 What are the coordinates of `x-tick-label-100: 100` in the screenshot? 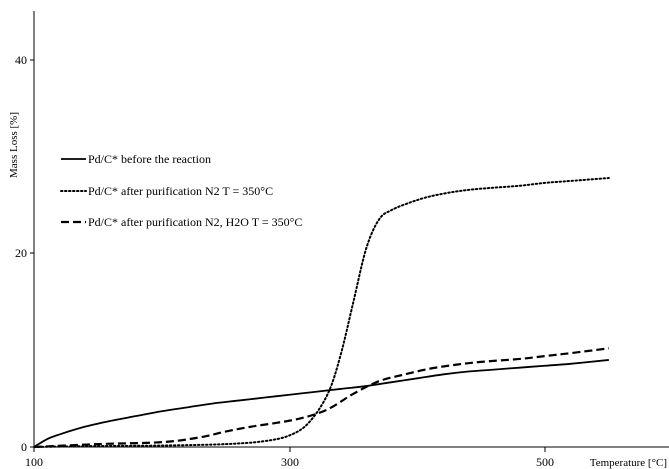 It's located at (34, 462).